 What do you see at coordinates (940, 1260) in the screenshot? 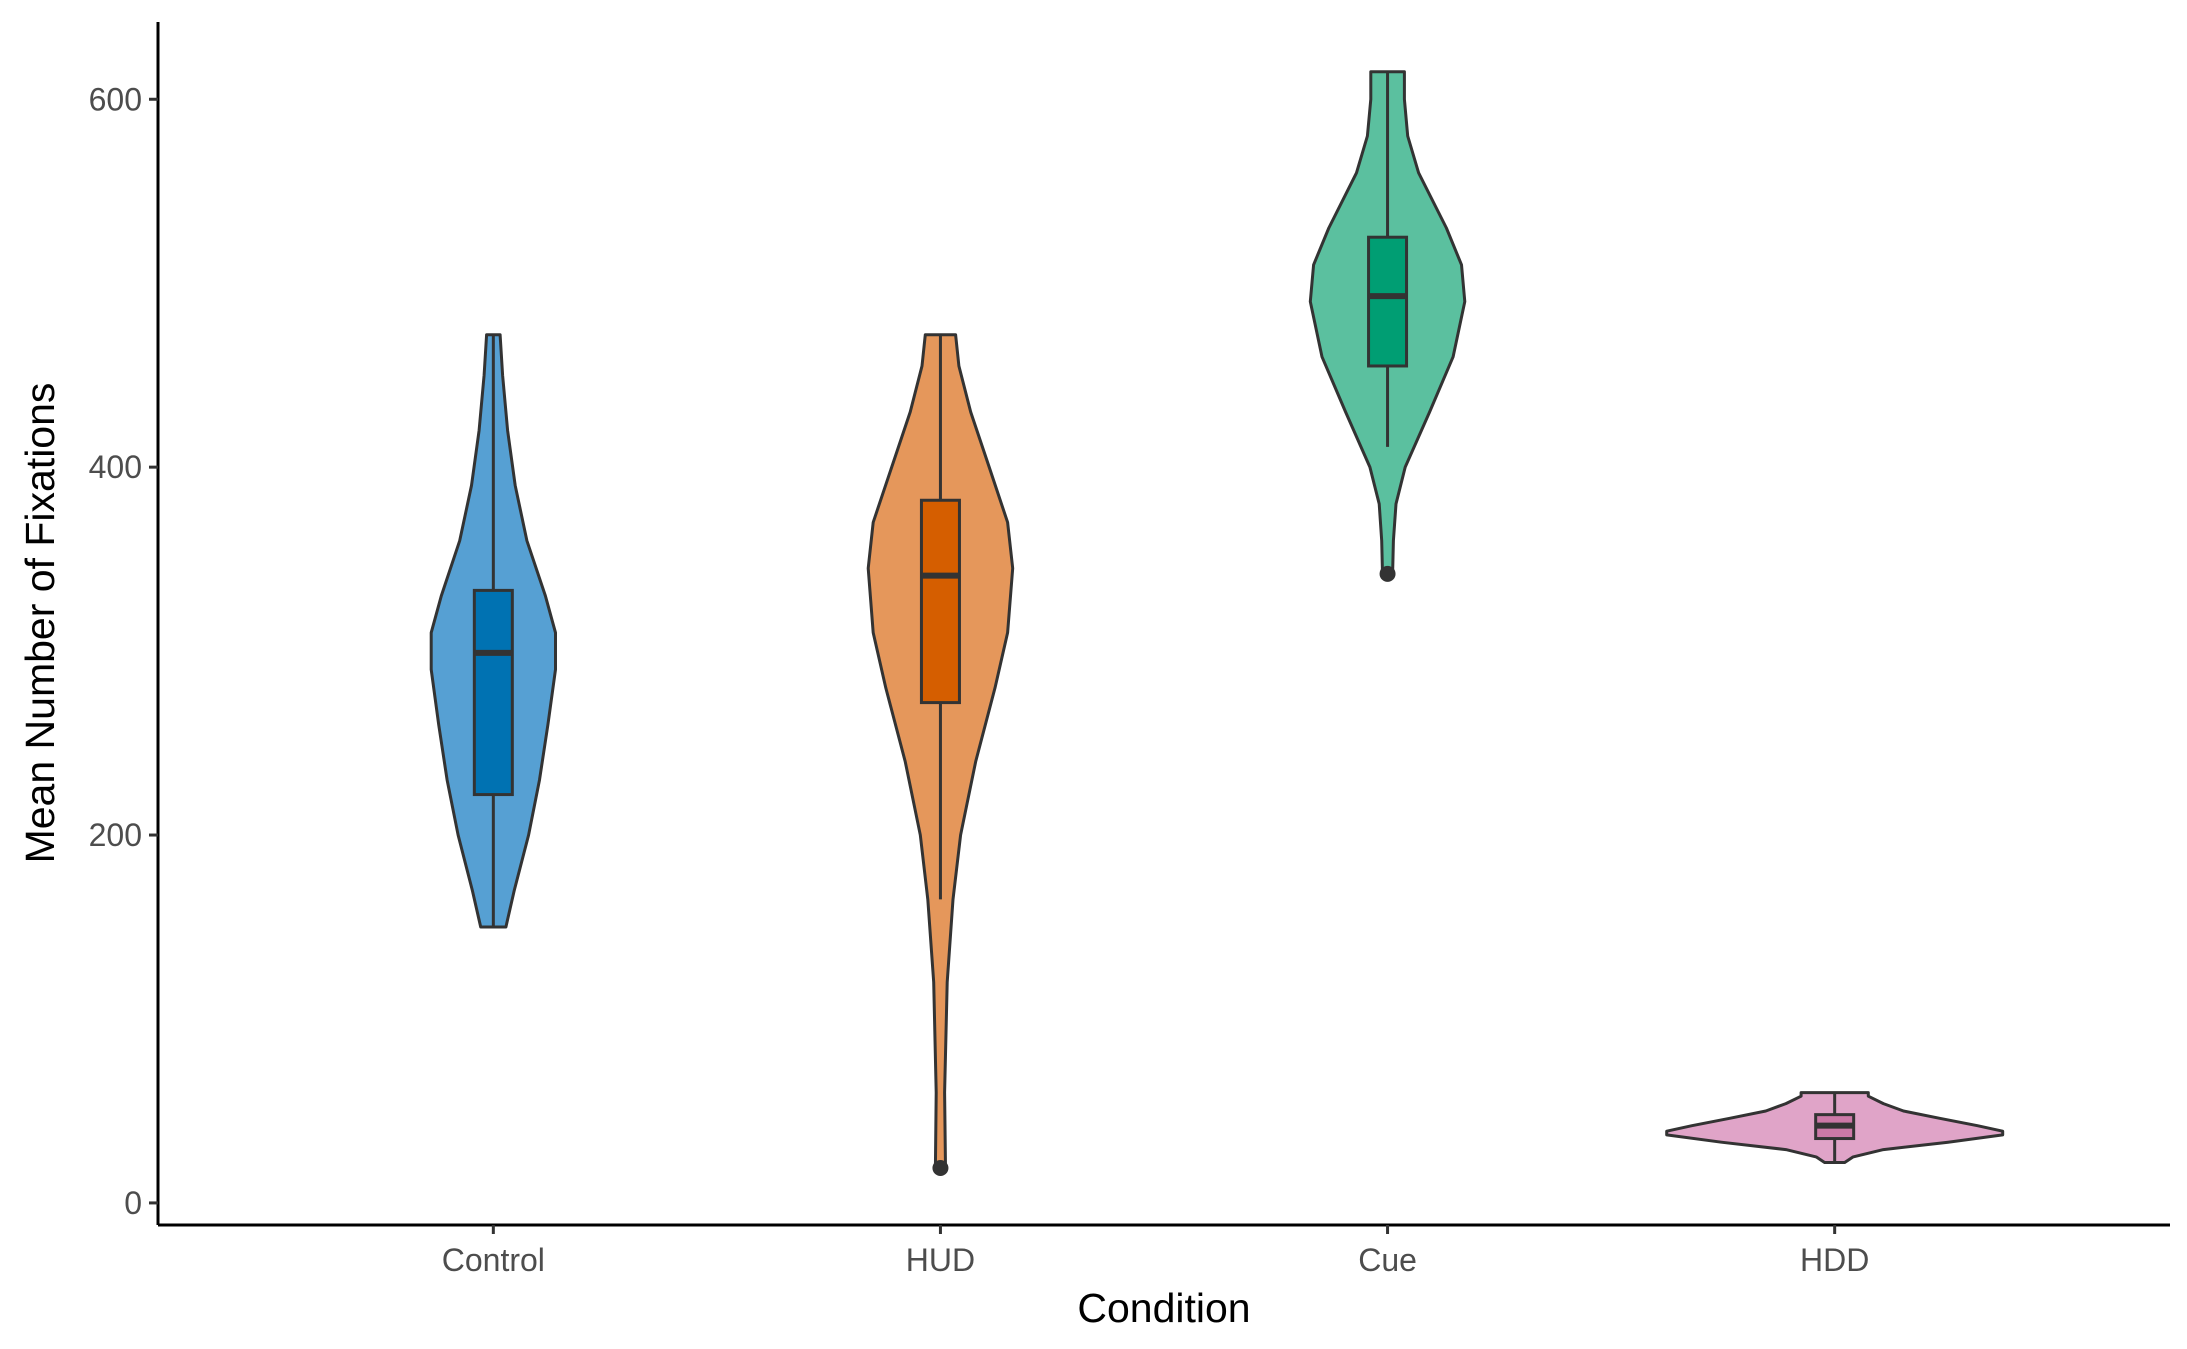
I see `x-tick-label-hud: HUD` at bounding box center [940, 1260].